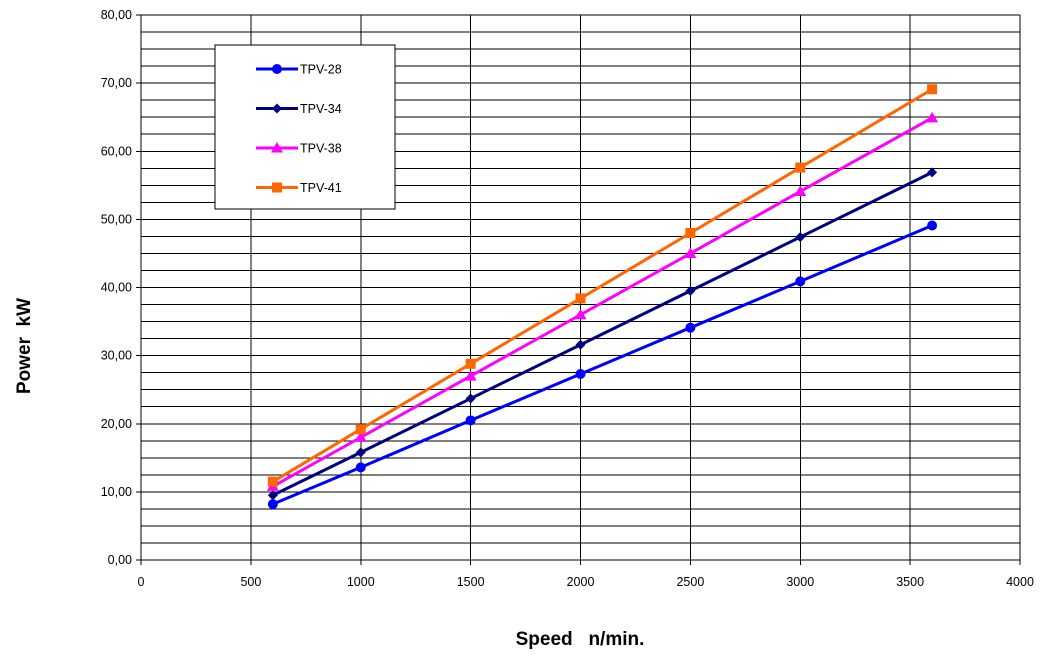 The width and height of the screenshot is (1043, 660). What do you see at coordinates (116, 288) in the screenshot?
I see `y-tick-label: 40,00` at bounding box center [116, 288].